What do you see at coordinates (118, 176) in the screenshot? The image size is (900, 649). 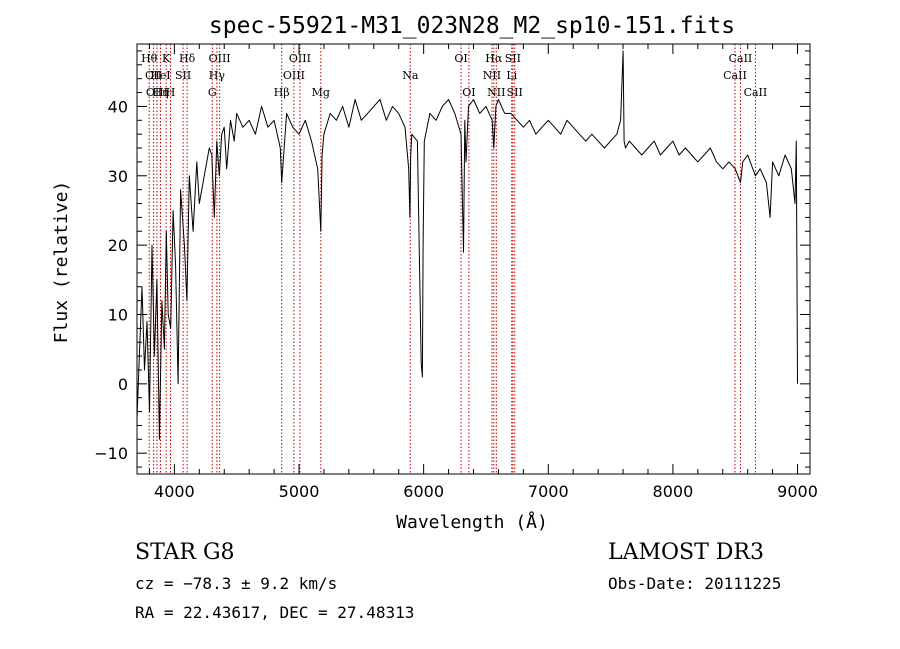 I see `y-tick-label: 30` at bounding box center [118, 176].